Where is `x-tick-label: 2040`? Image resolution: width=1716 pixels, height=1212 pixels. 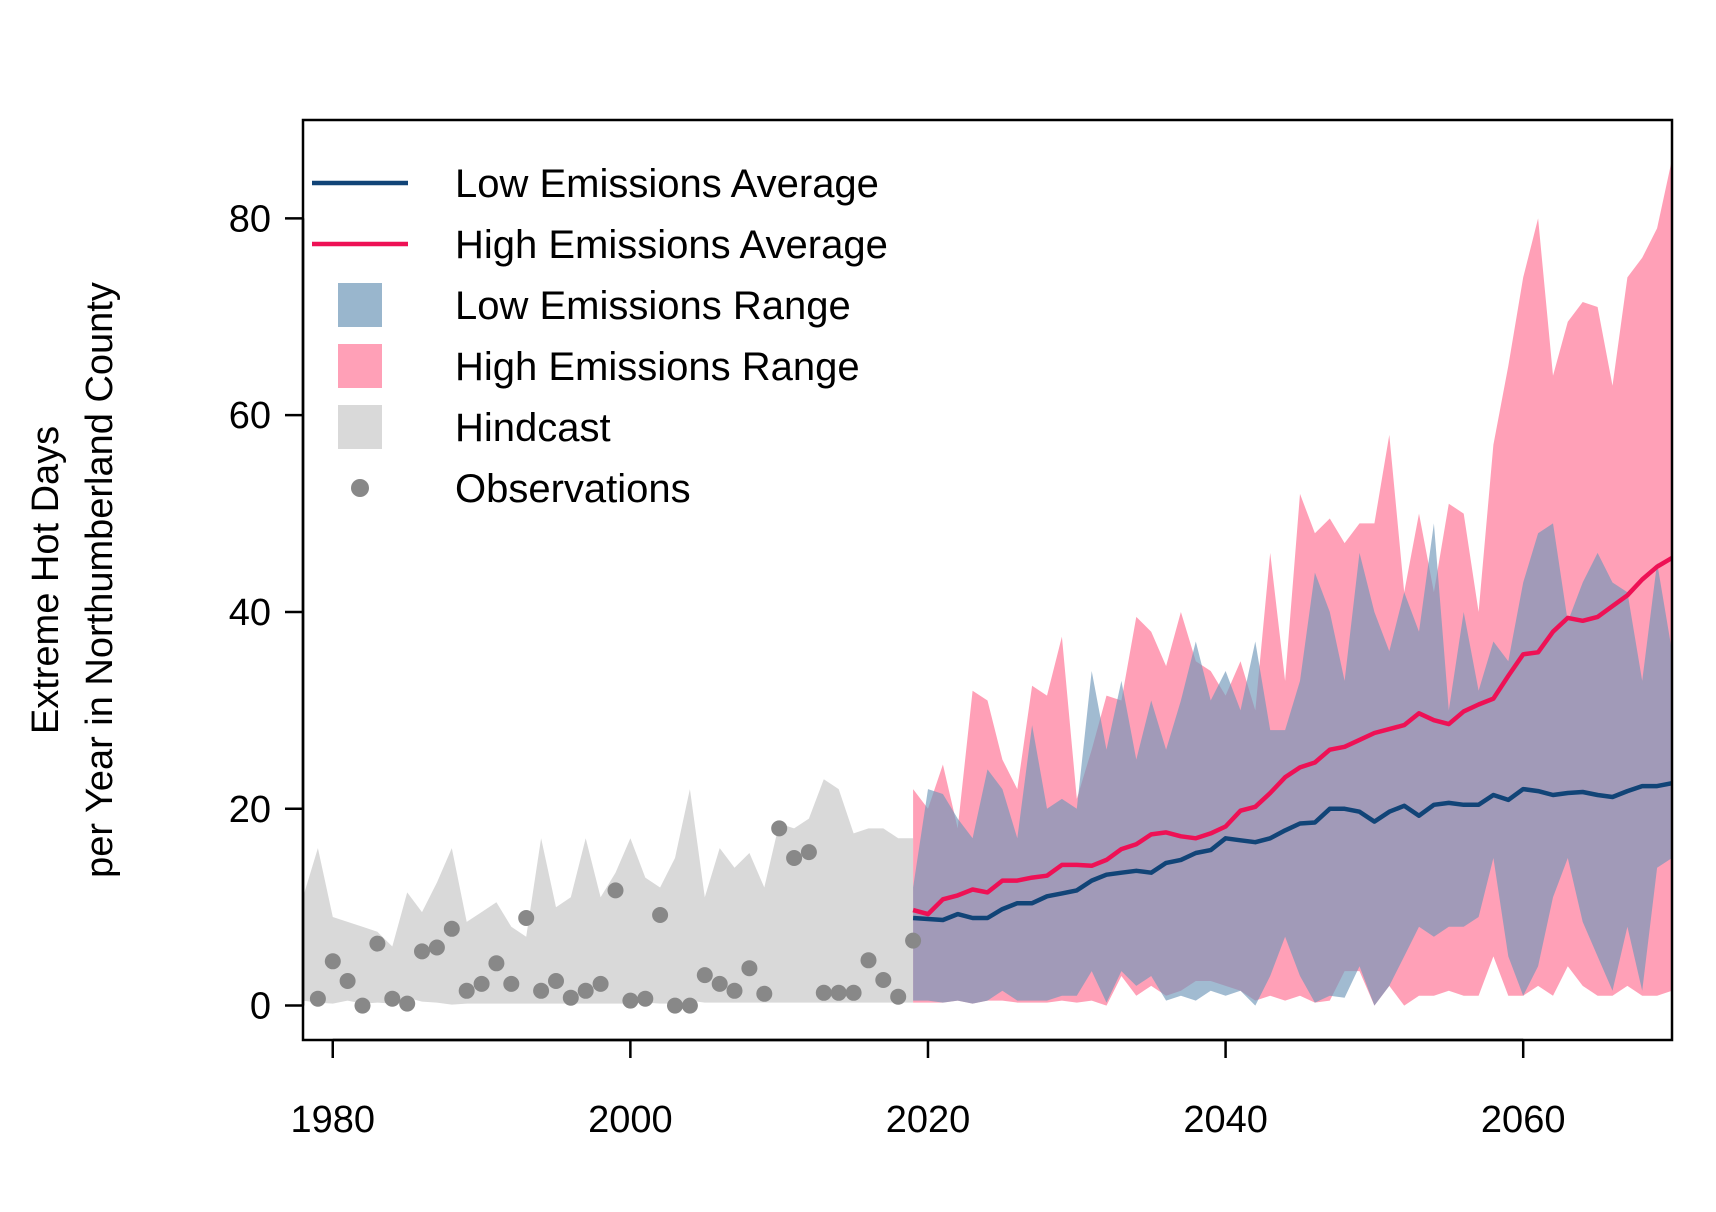
x-tick-label: 2040 is located at coordinates (1225, 1120).